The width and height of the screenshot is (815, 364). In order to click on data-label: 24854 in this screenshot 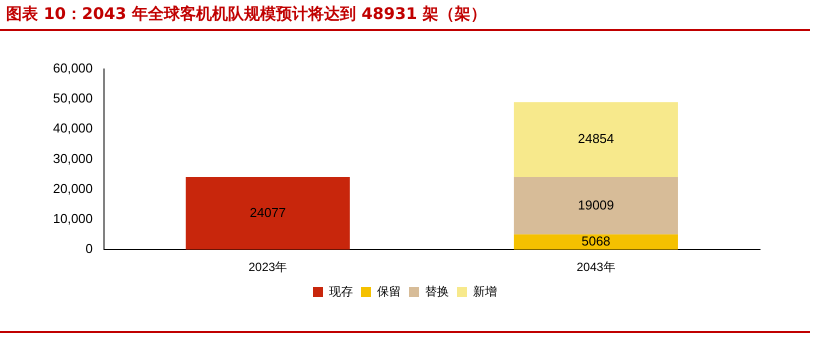, I will do `click(596, 138)`.